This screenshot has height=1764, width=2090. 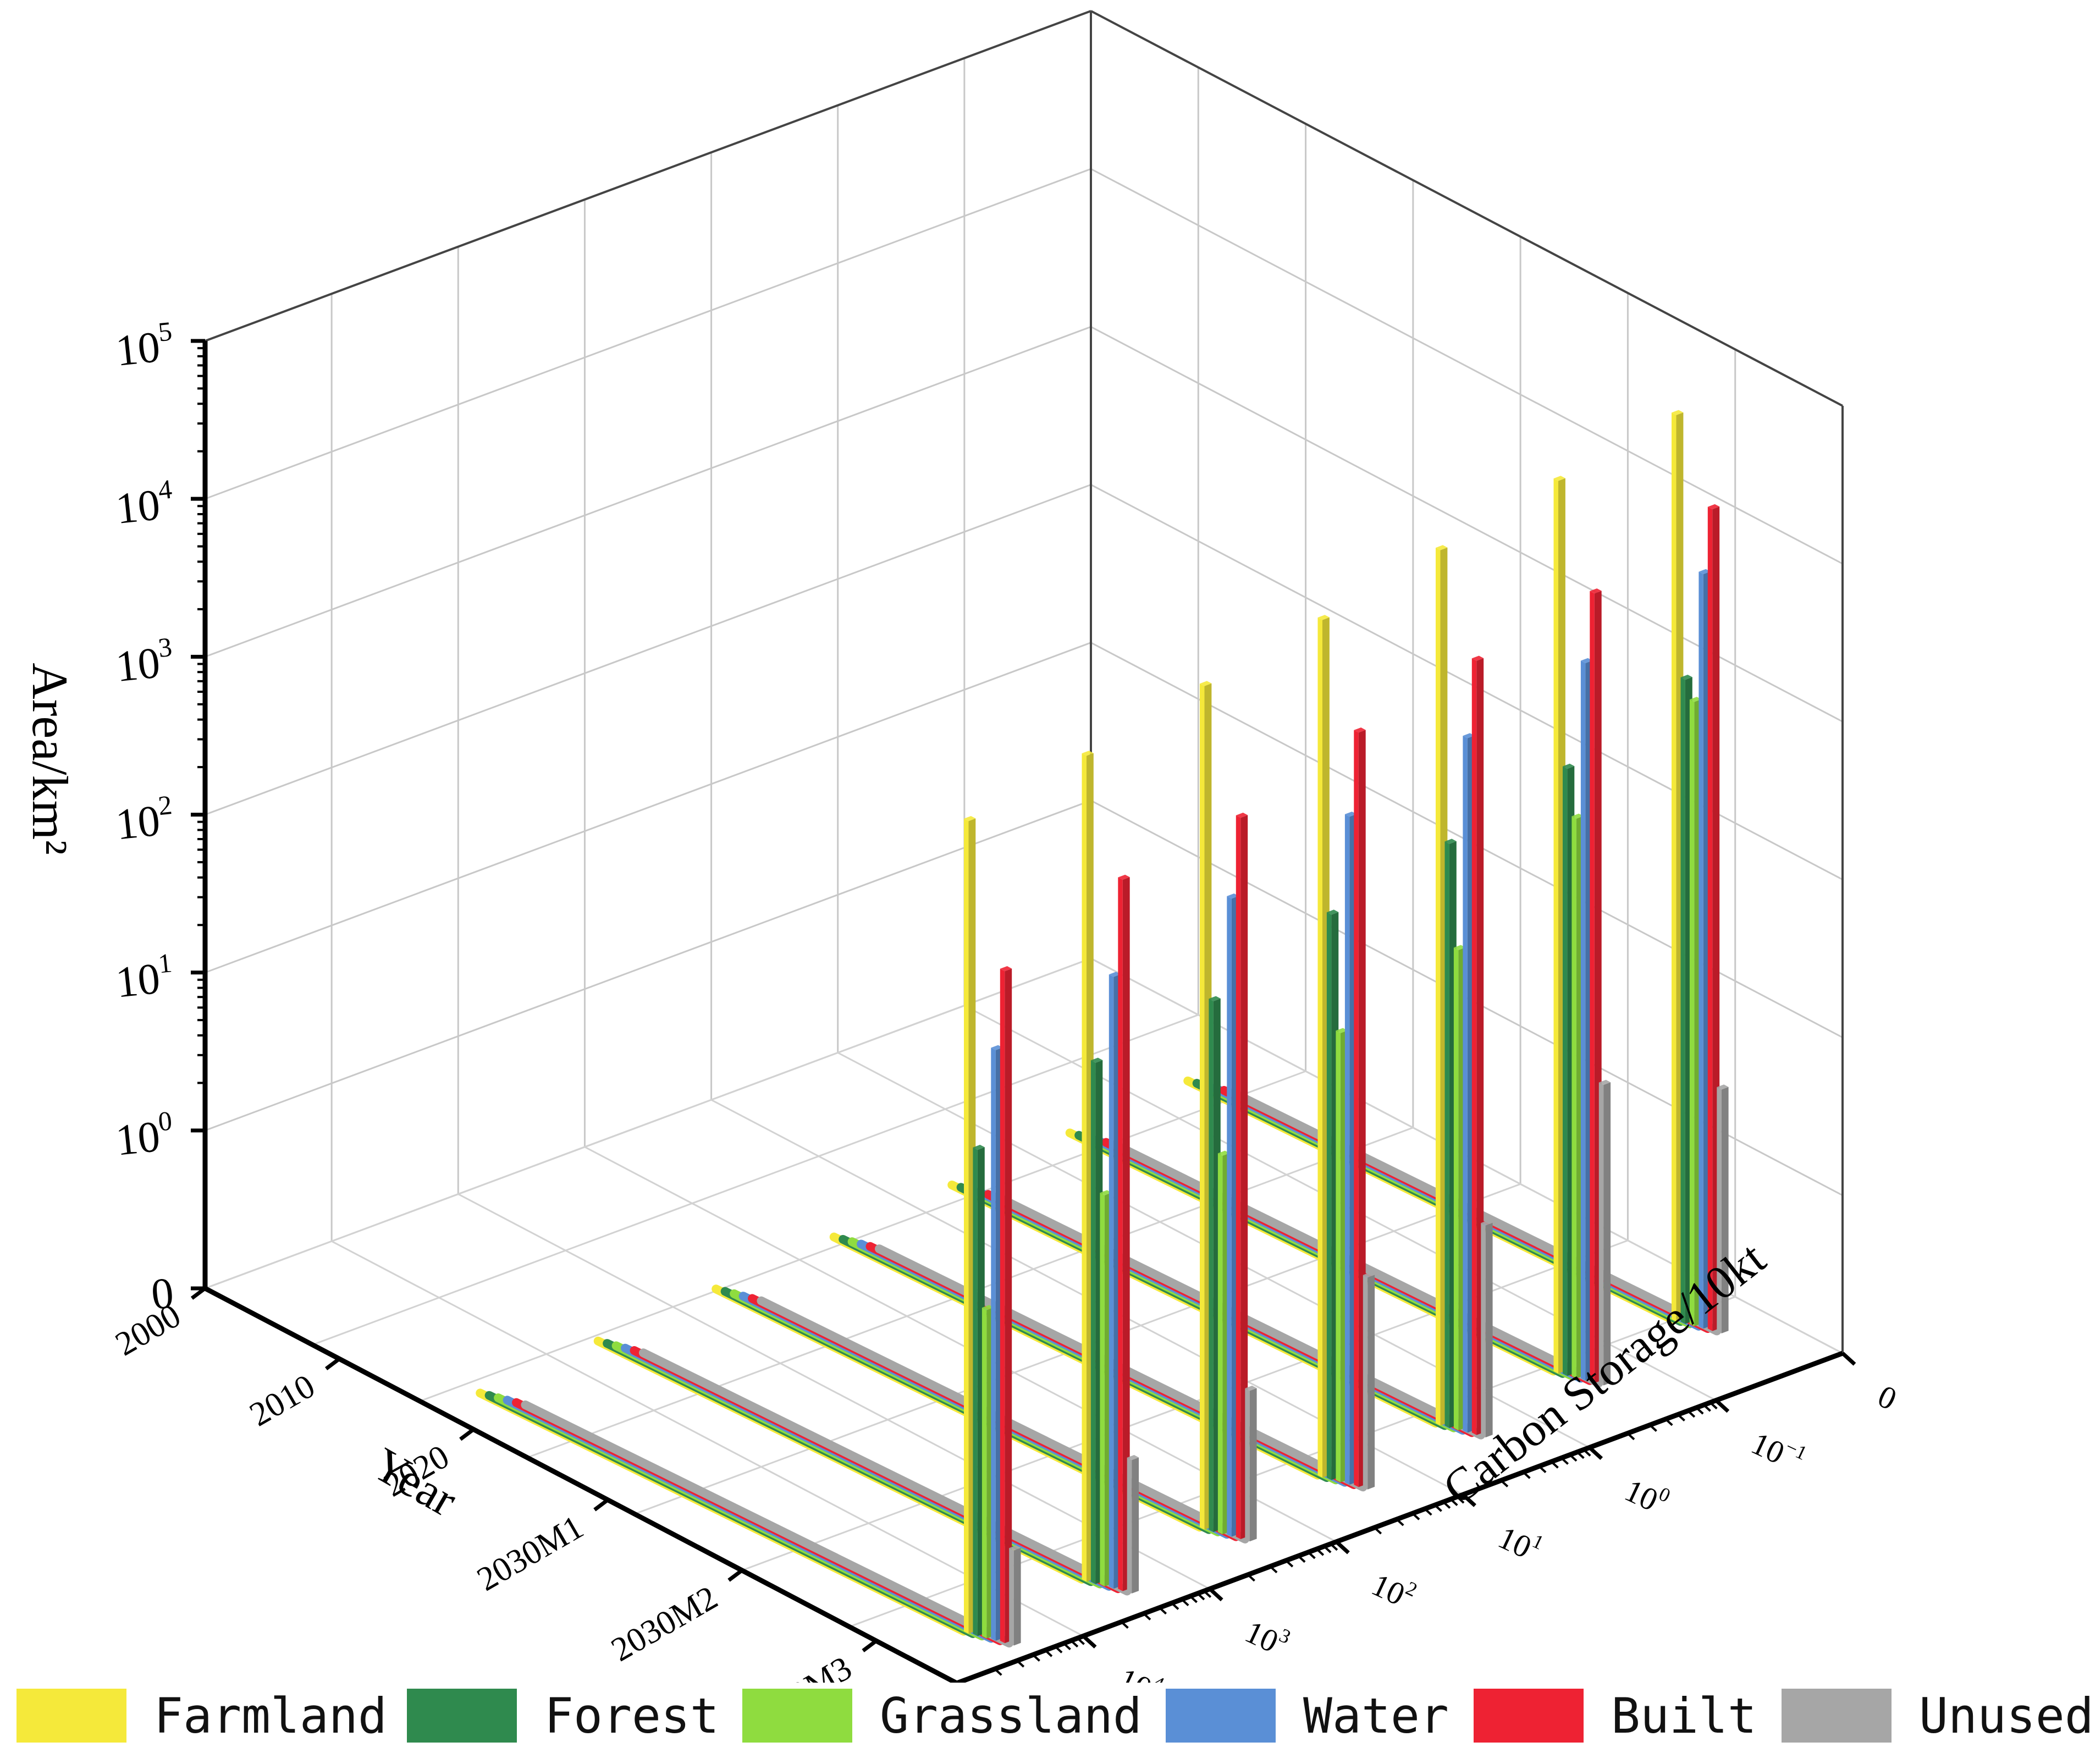 What do you see at coordinates (1888, 1397) in the screenshot?
I see `y-tick-label: 0` at bounding box center [1888, 1397].